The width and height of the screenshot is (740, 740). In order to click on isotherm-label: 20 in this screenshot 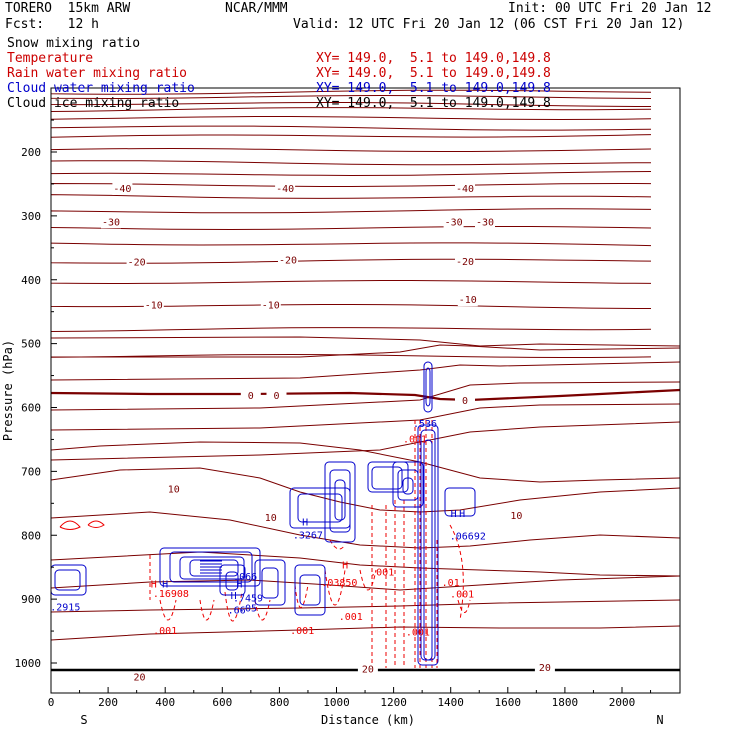, I will do `click(545, 668)`.